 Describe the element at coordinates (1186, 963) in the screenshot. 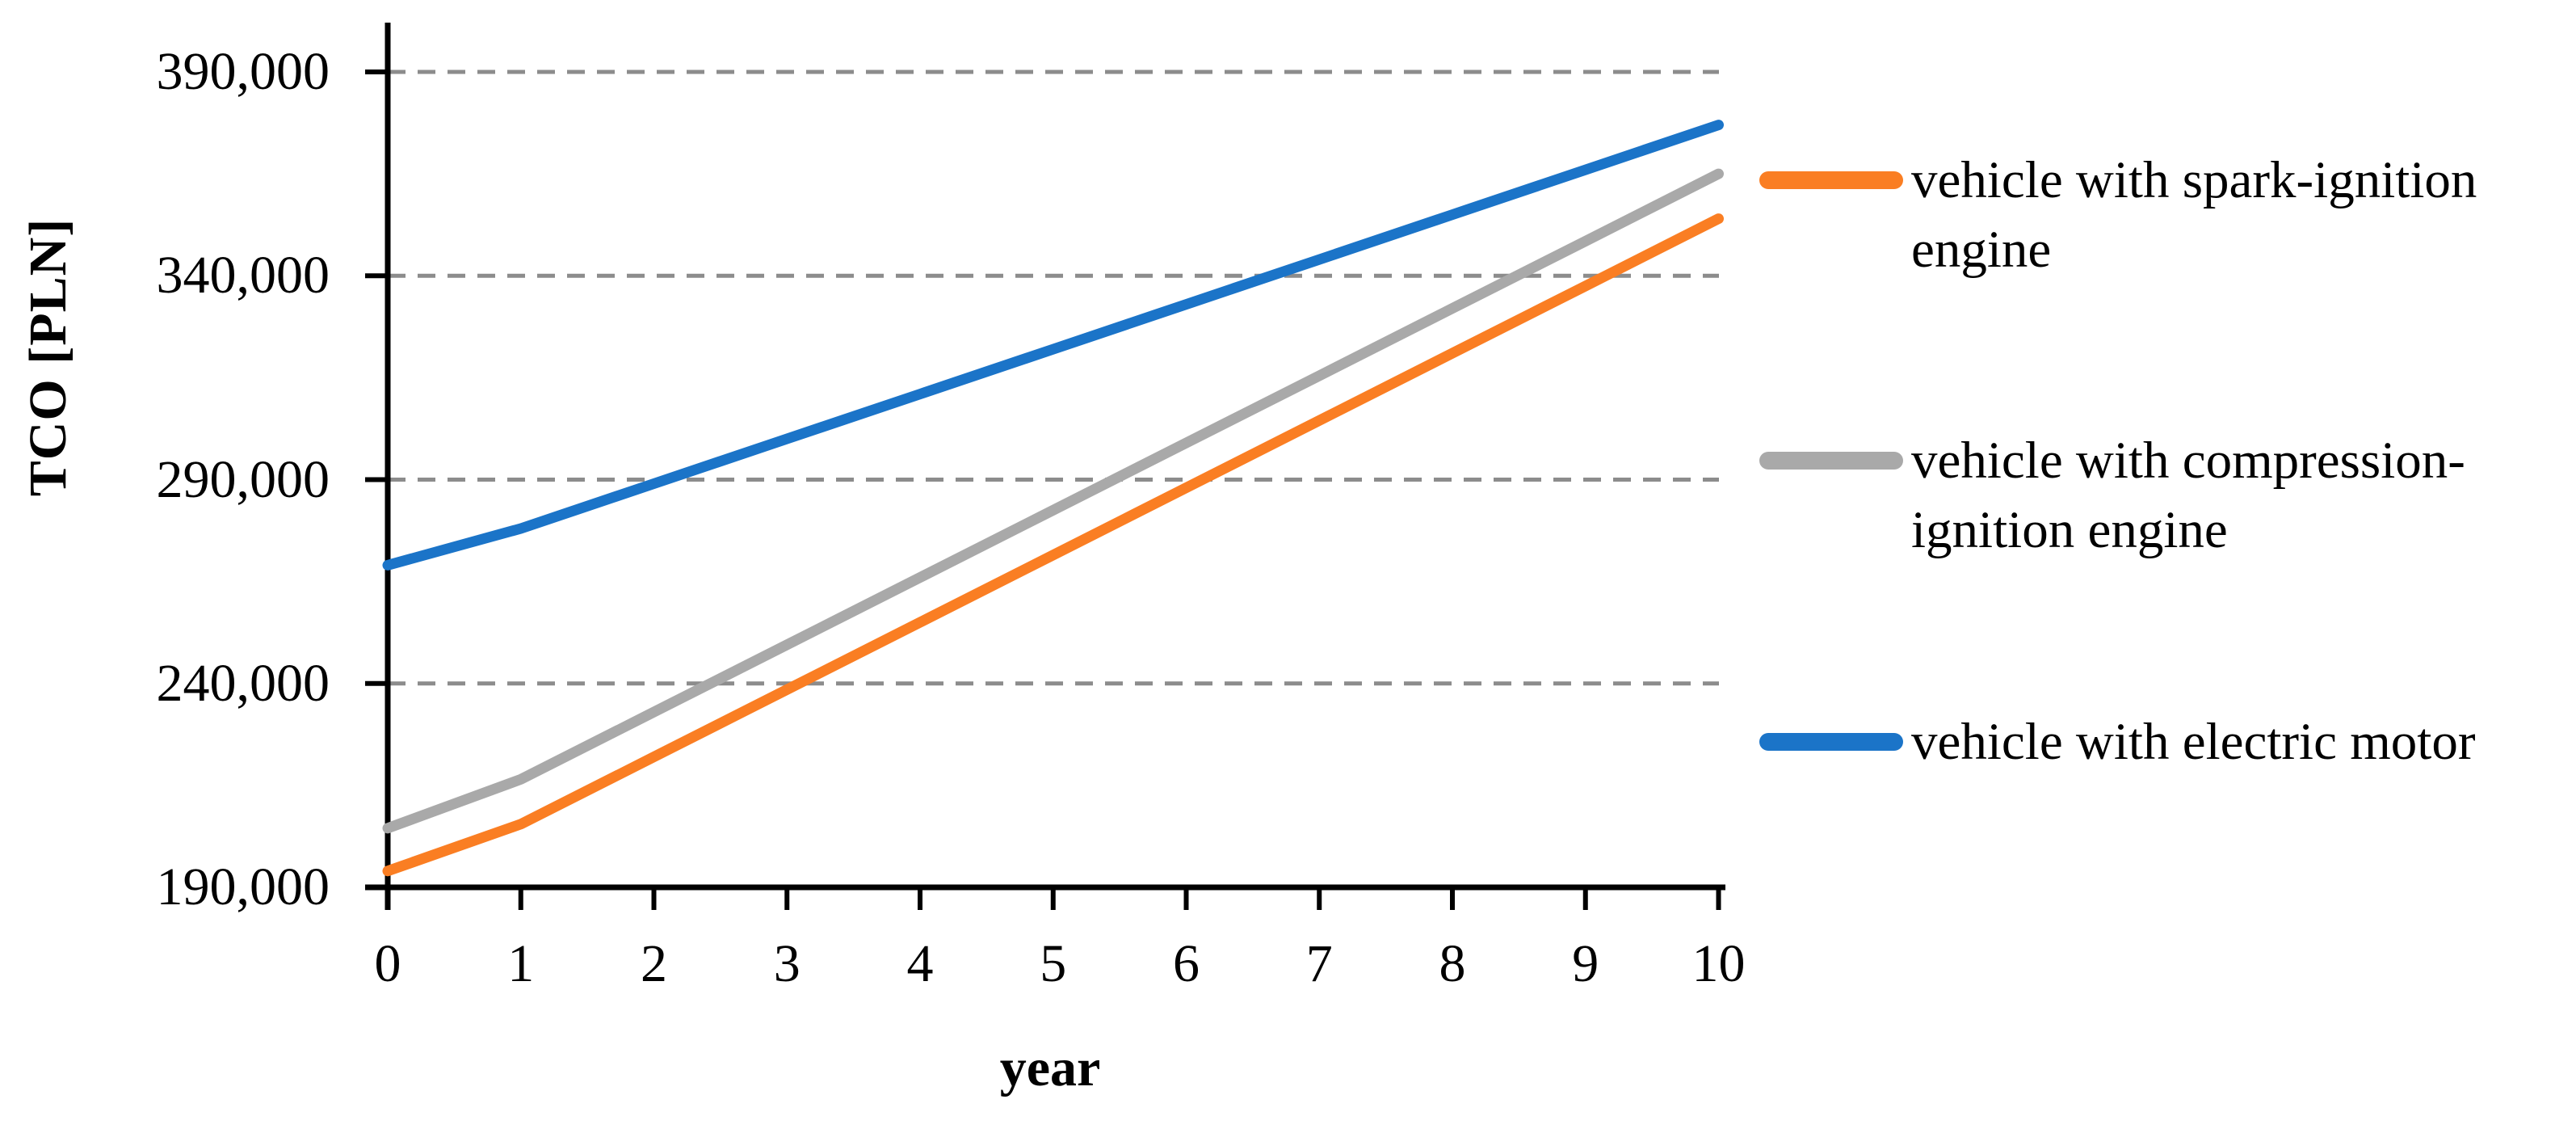

I see `x-tick-label: 6` at that location.